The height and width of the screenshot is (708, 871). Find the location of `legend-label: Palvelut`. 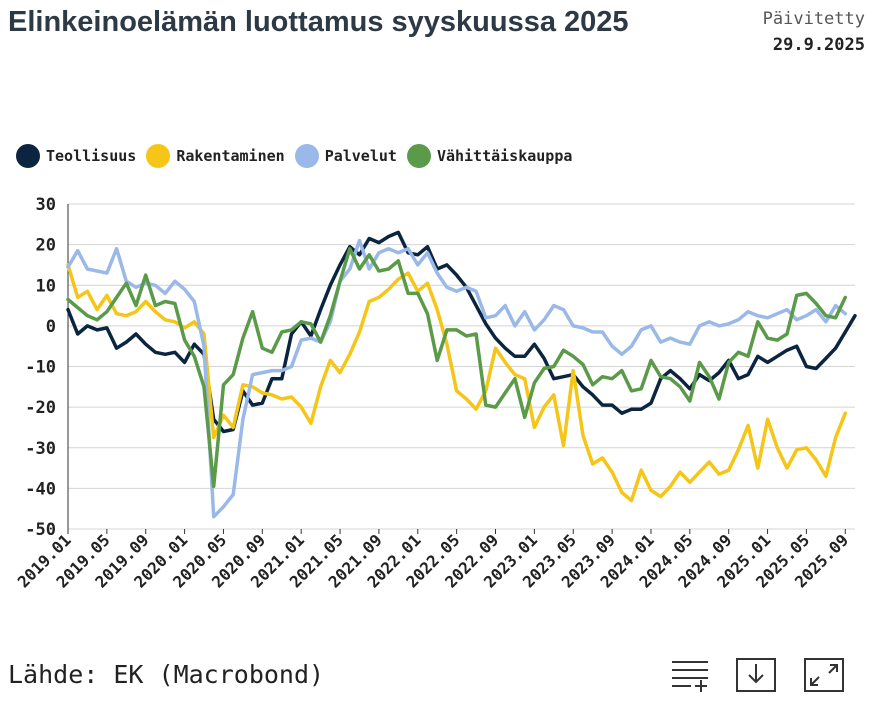

legend-label: Palvelut is located at coordinates (360, 156).